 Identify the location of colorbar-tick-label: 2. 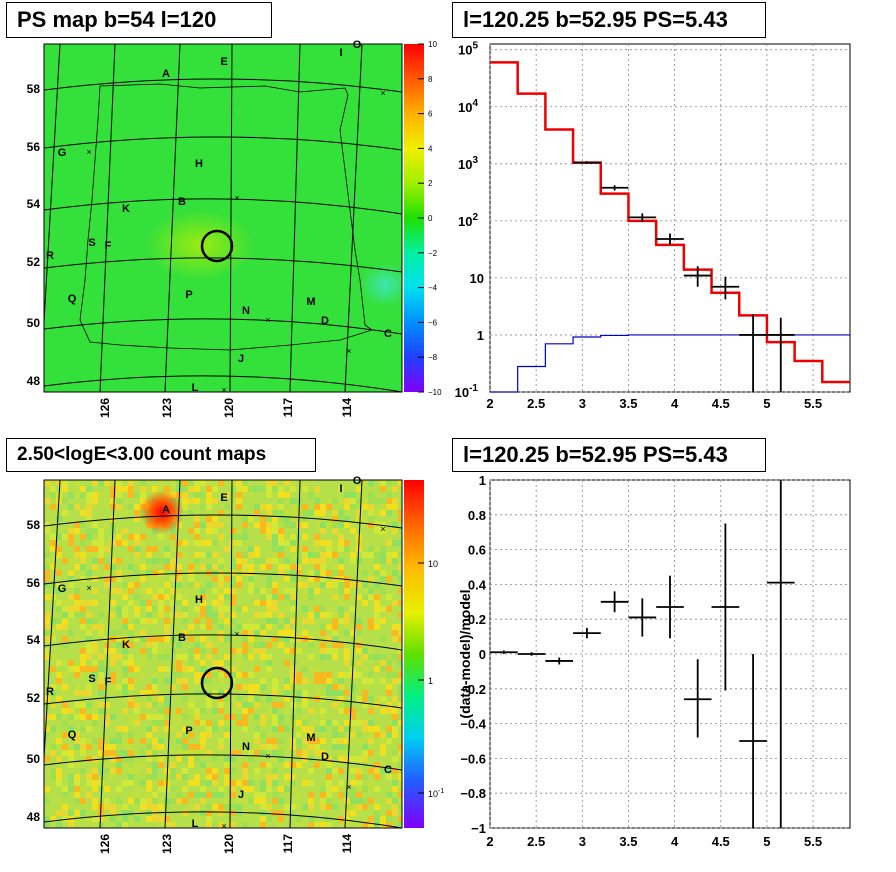
(430, 183).